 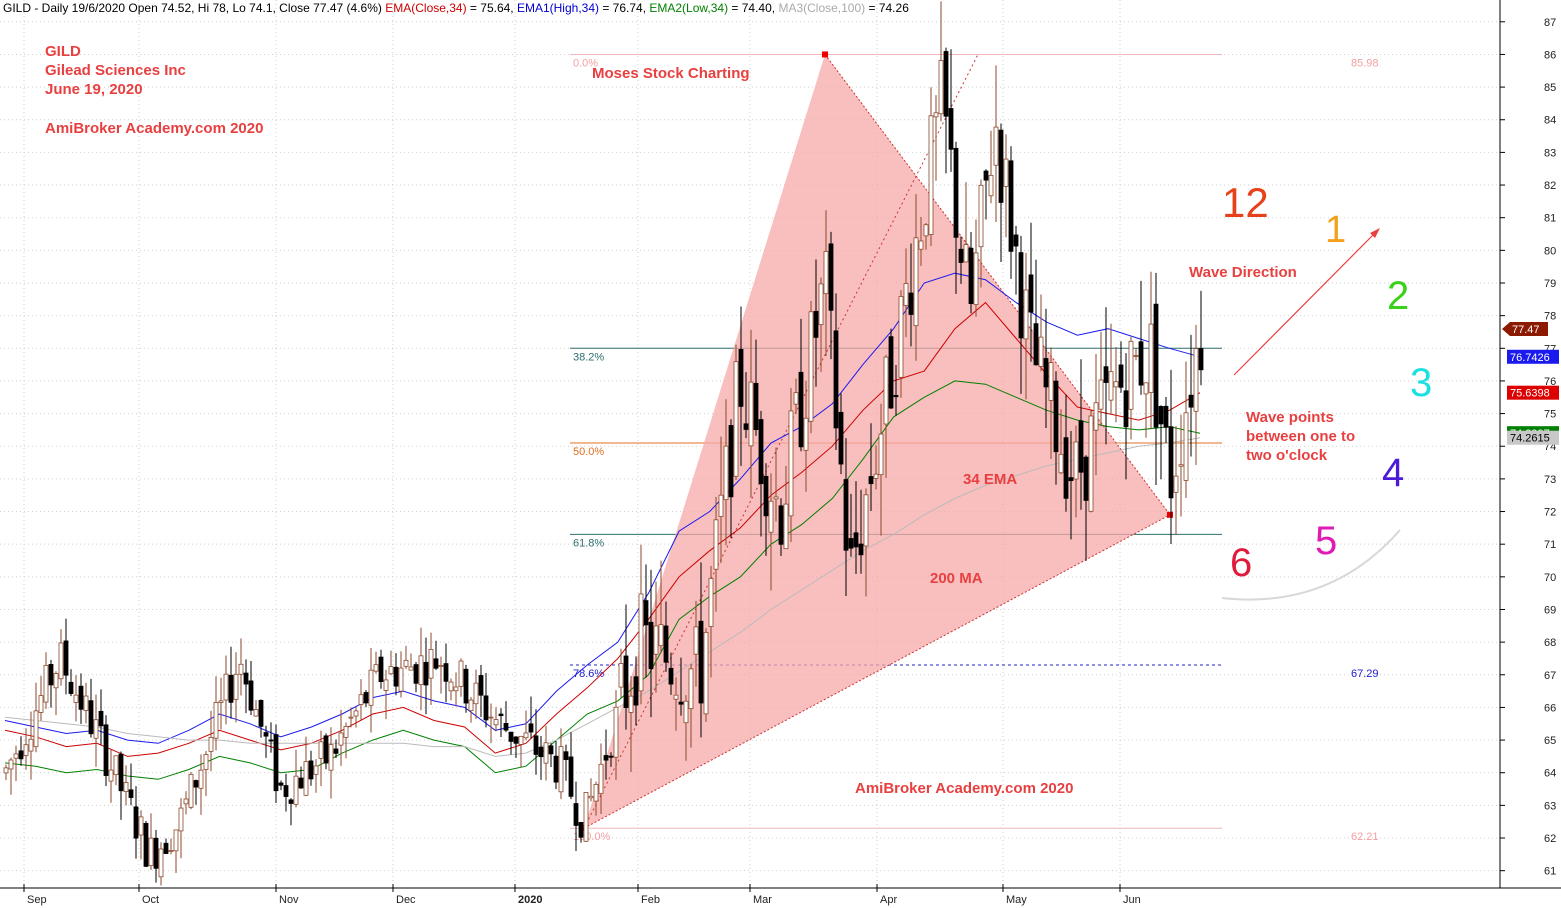 What do you see at coordinates (1241, 563) in the screenshot?
I see `clock-numeral: 6` at bounding box center [1241, 563].